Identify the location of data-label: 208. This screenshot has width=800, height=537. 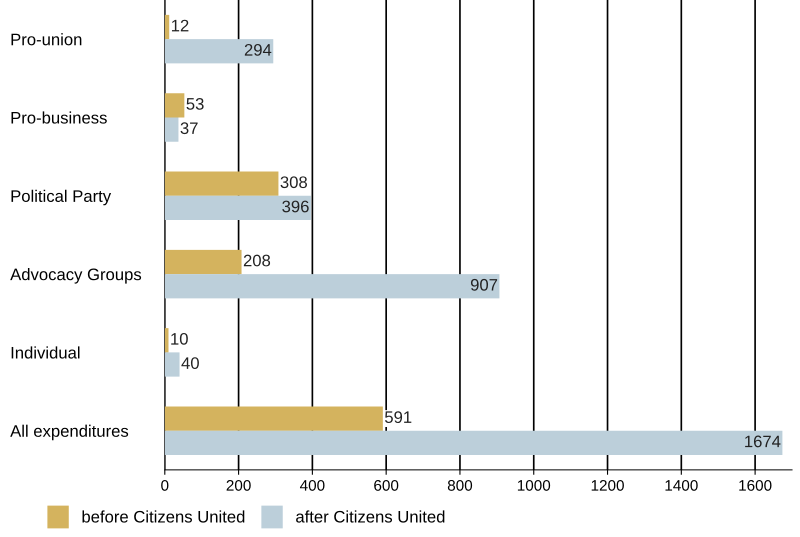
(257, 260).